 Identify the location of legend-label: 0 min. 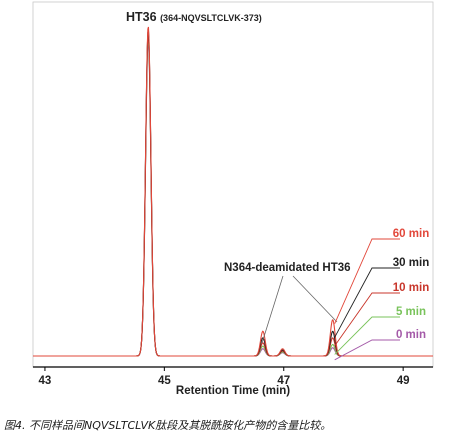
(411, 335).